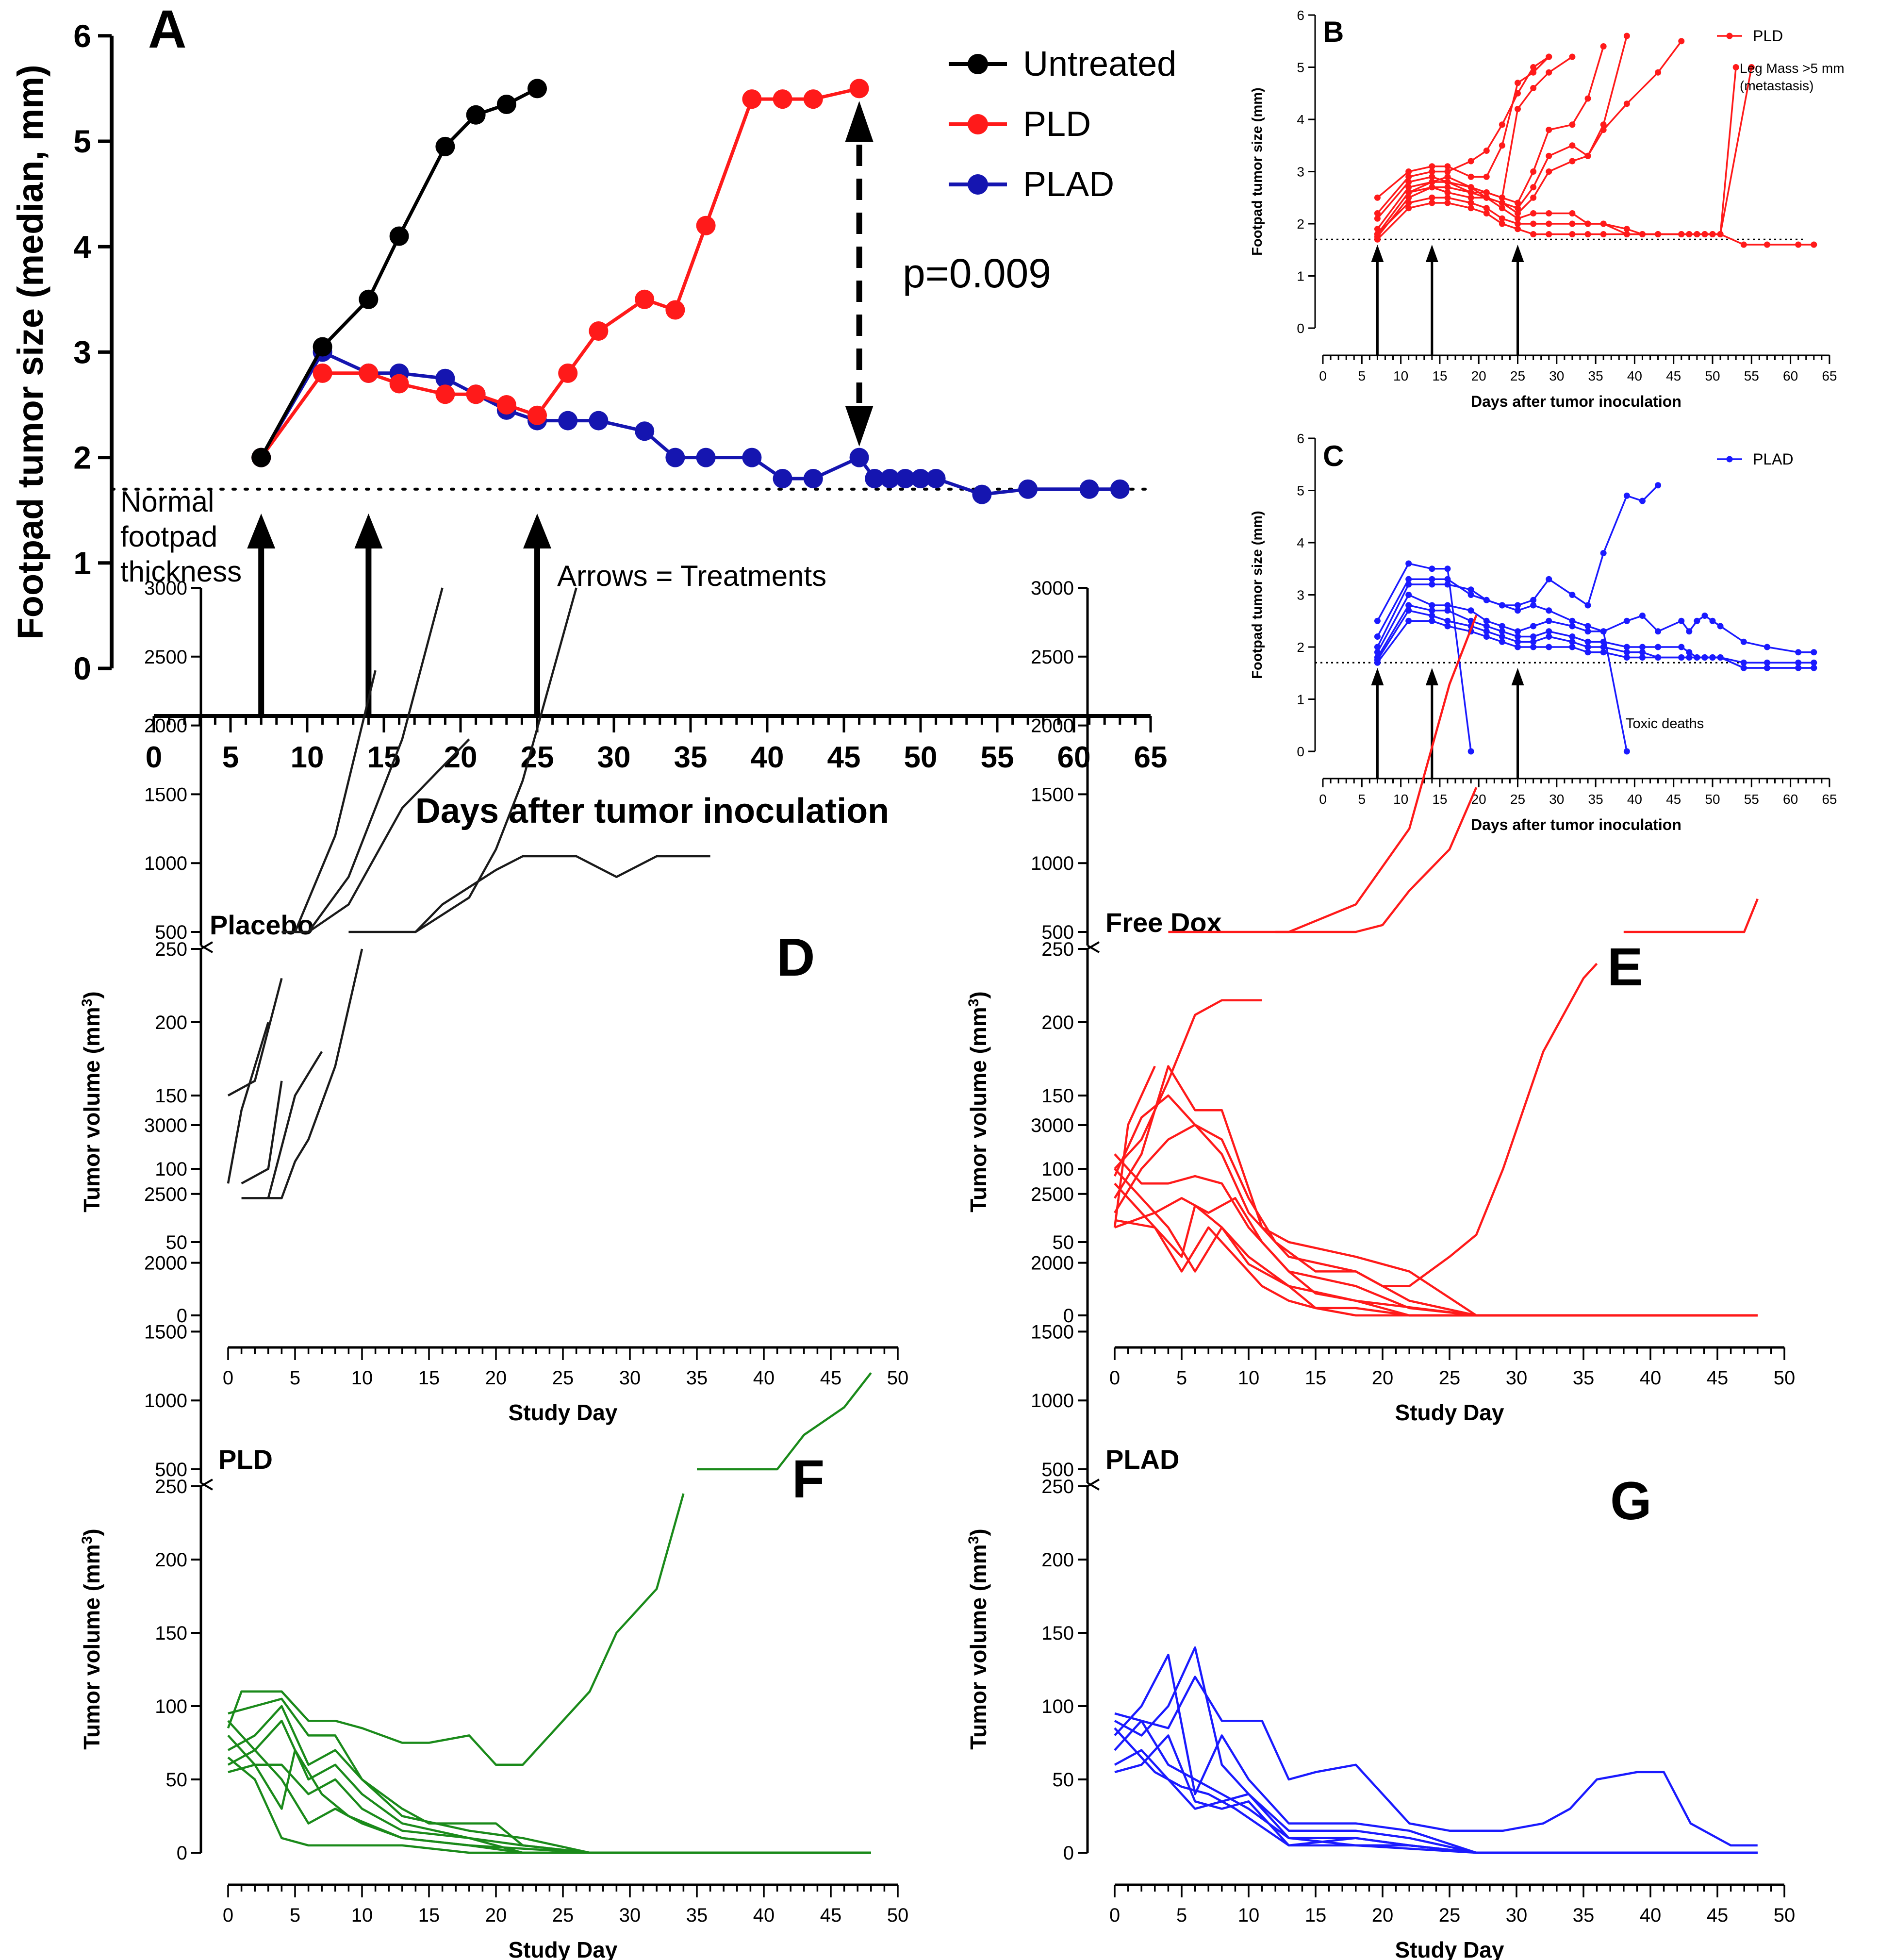  I want to click on metastasis-annotation: Leg Mass >5 mm, so click(1792, 69).